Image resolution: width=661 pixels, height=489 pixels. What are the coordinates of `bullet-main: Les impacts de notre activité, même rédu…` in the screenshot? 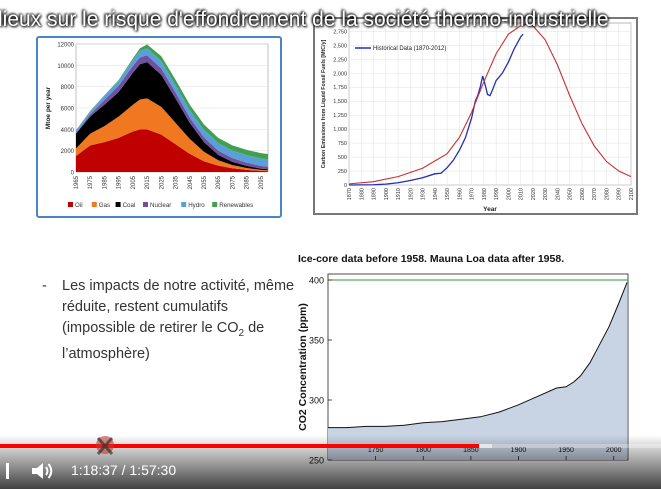 It's located at (178, 307).